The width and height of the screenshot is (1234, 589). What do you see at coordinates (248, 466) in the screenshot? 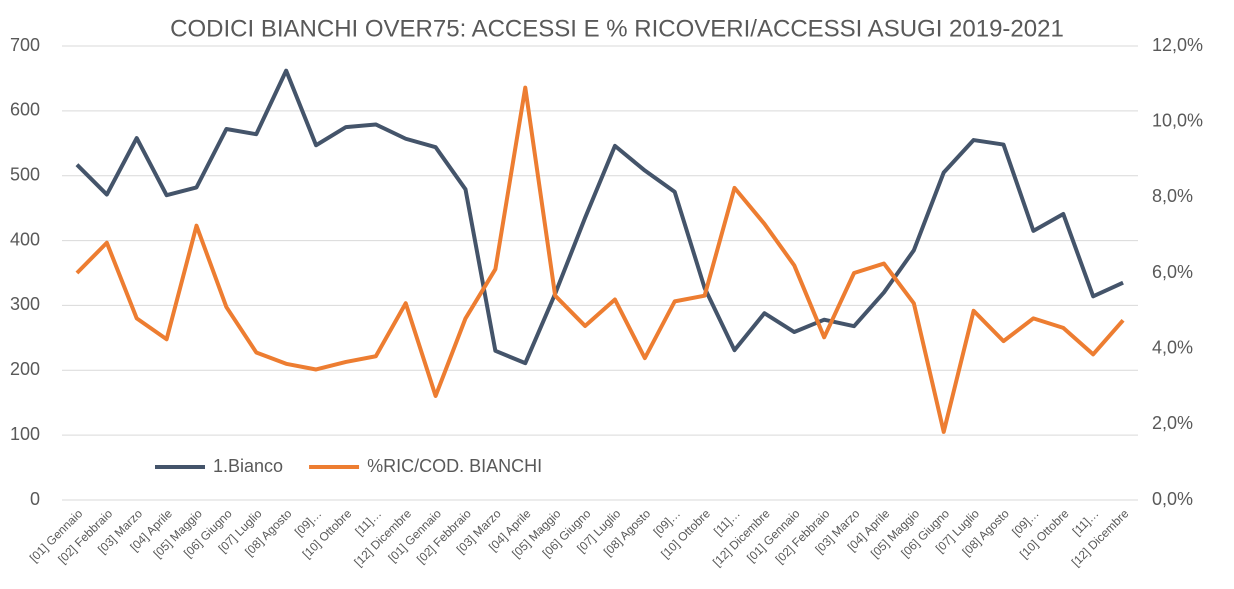
I see `legend-label: 1.Bianco` at bounding box center [248, 466].